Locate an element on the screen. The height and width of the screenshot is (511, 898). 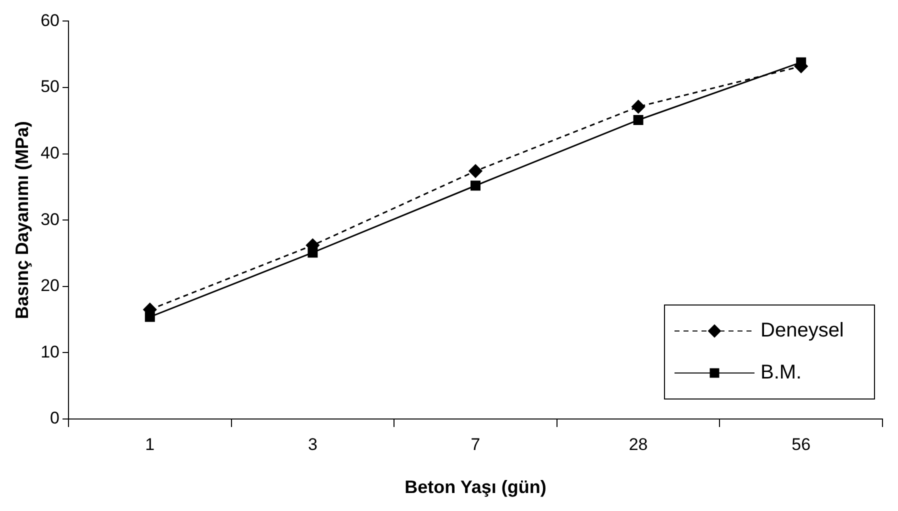
y-tick-label: 10 is located at coordinates (50, 352).